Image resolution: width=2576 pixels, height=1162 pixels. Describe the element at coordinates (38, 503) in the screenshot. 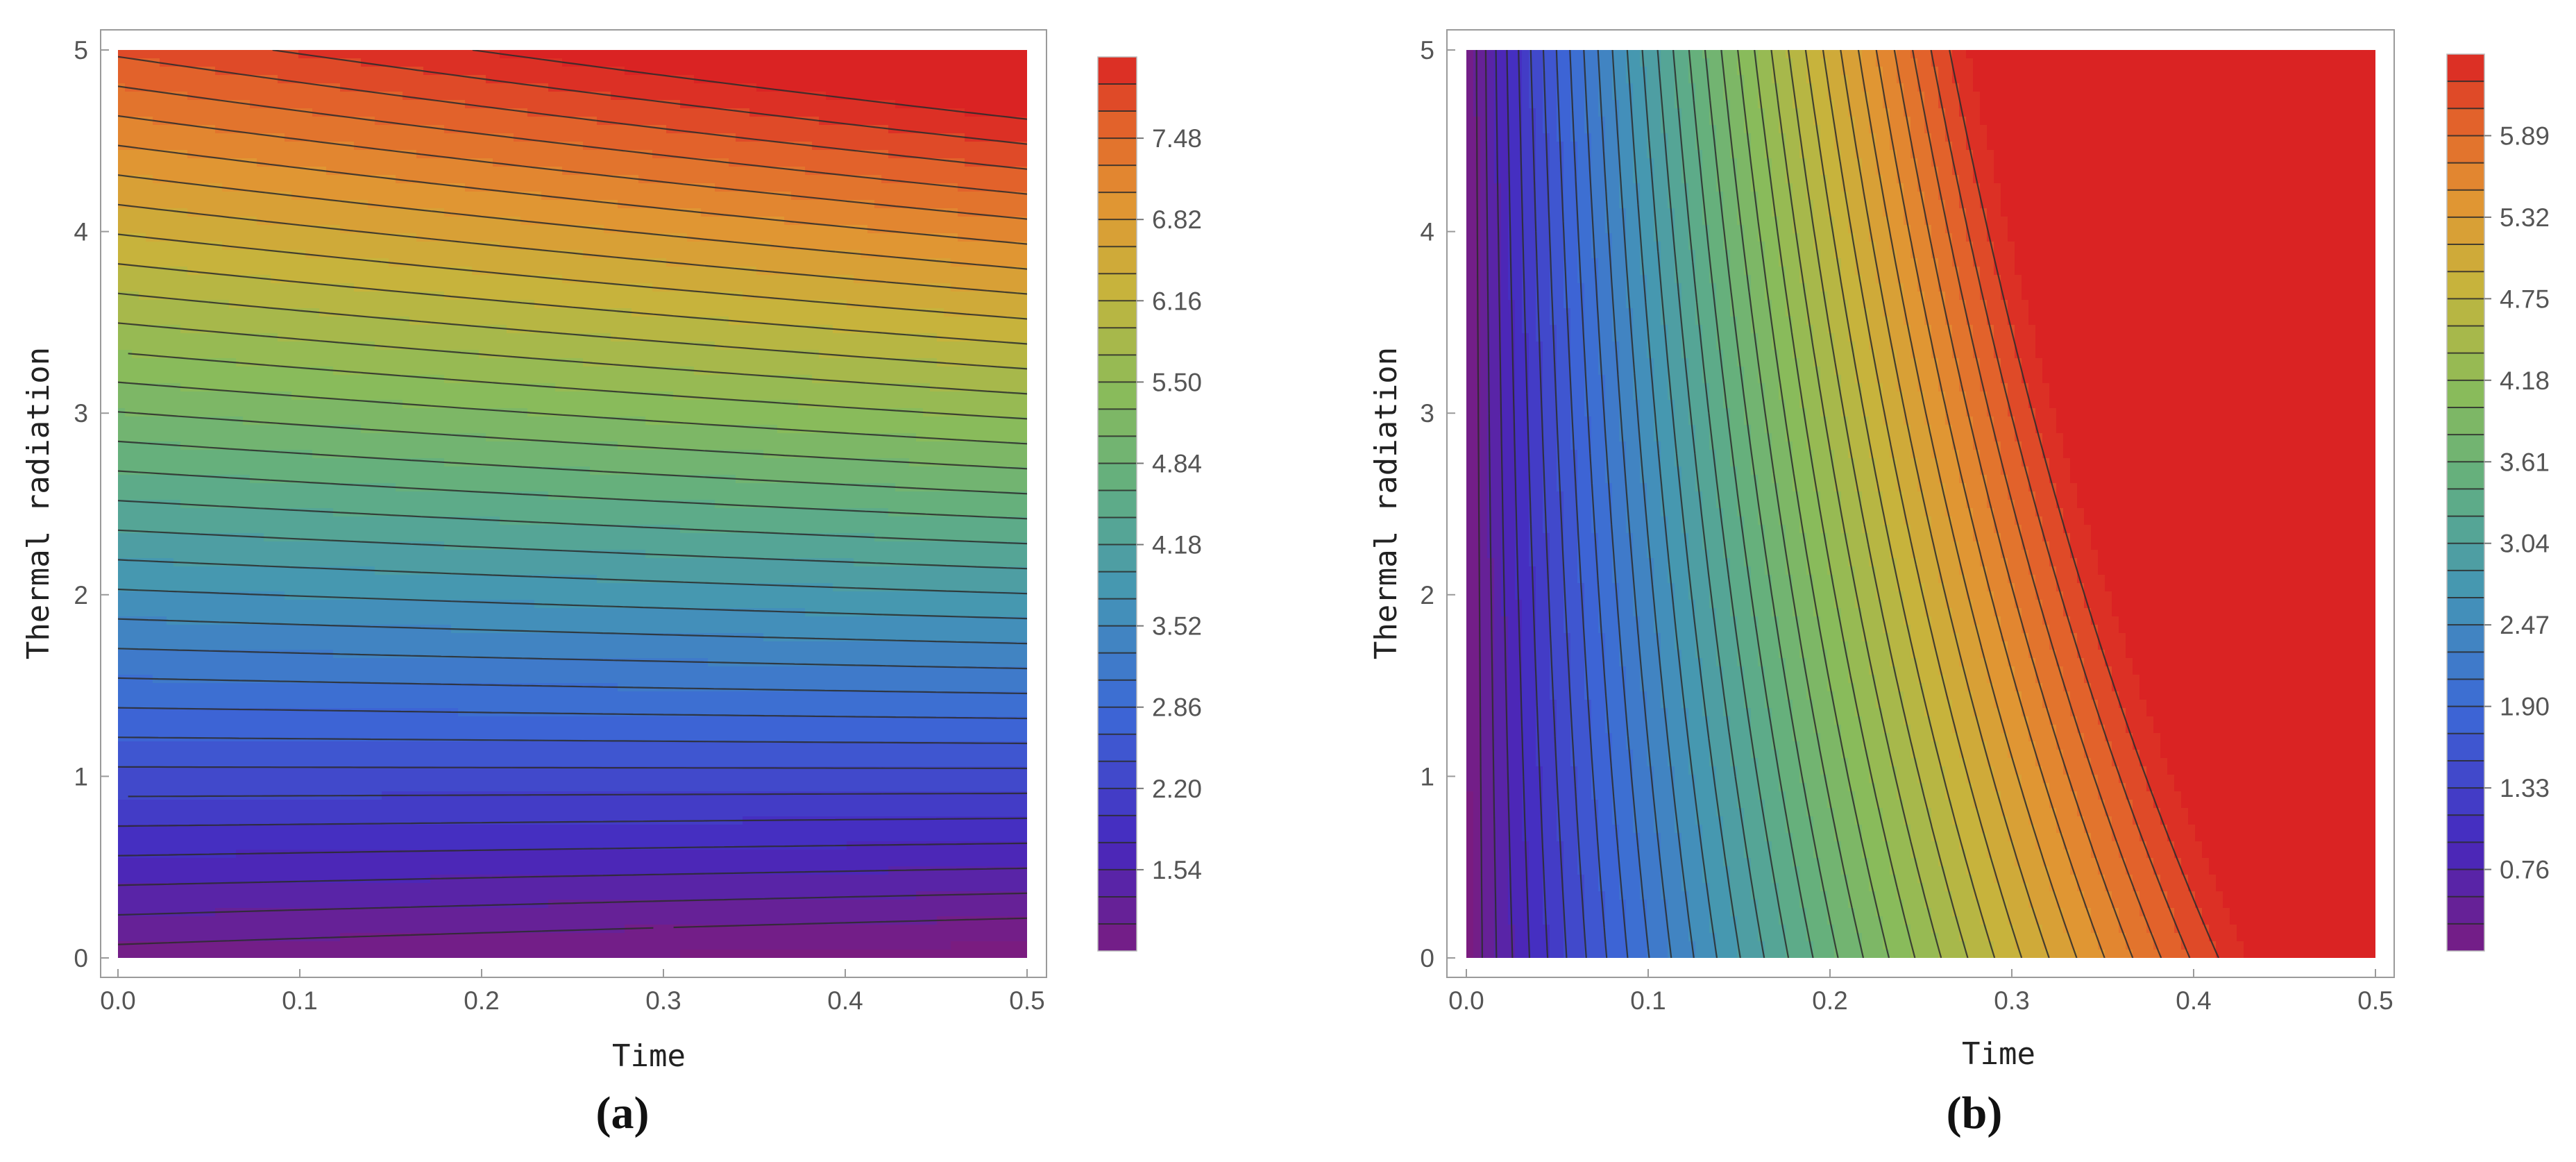

I see `y-axis-title: Thermal radiation` at that location.